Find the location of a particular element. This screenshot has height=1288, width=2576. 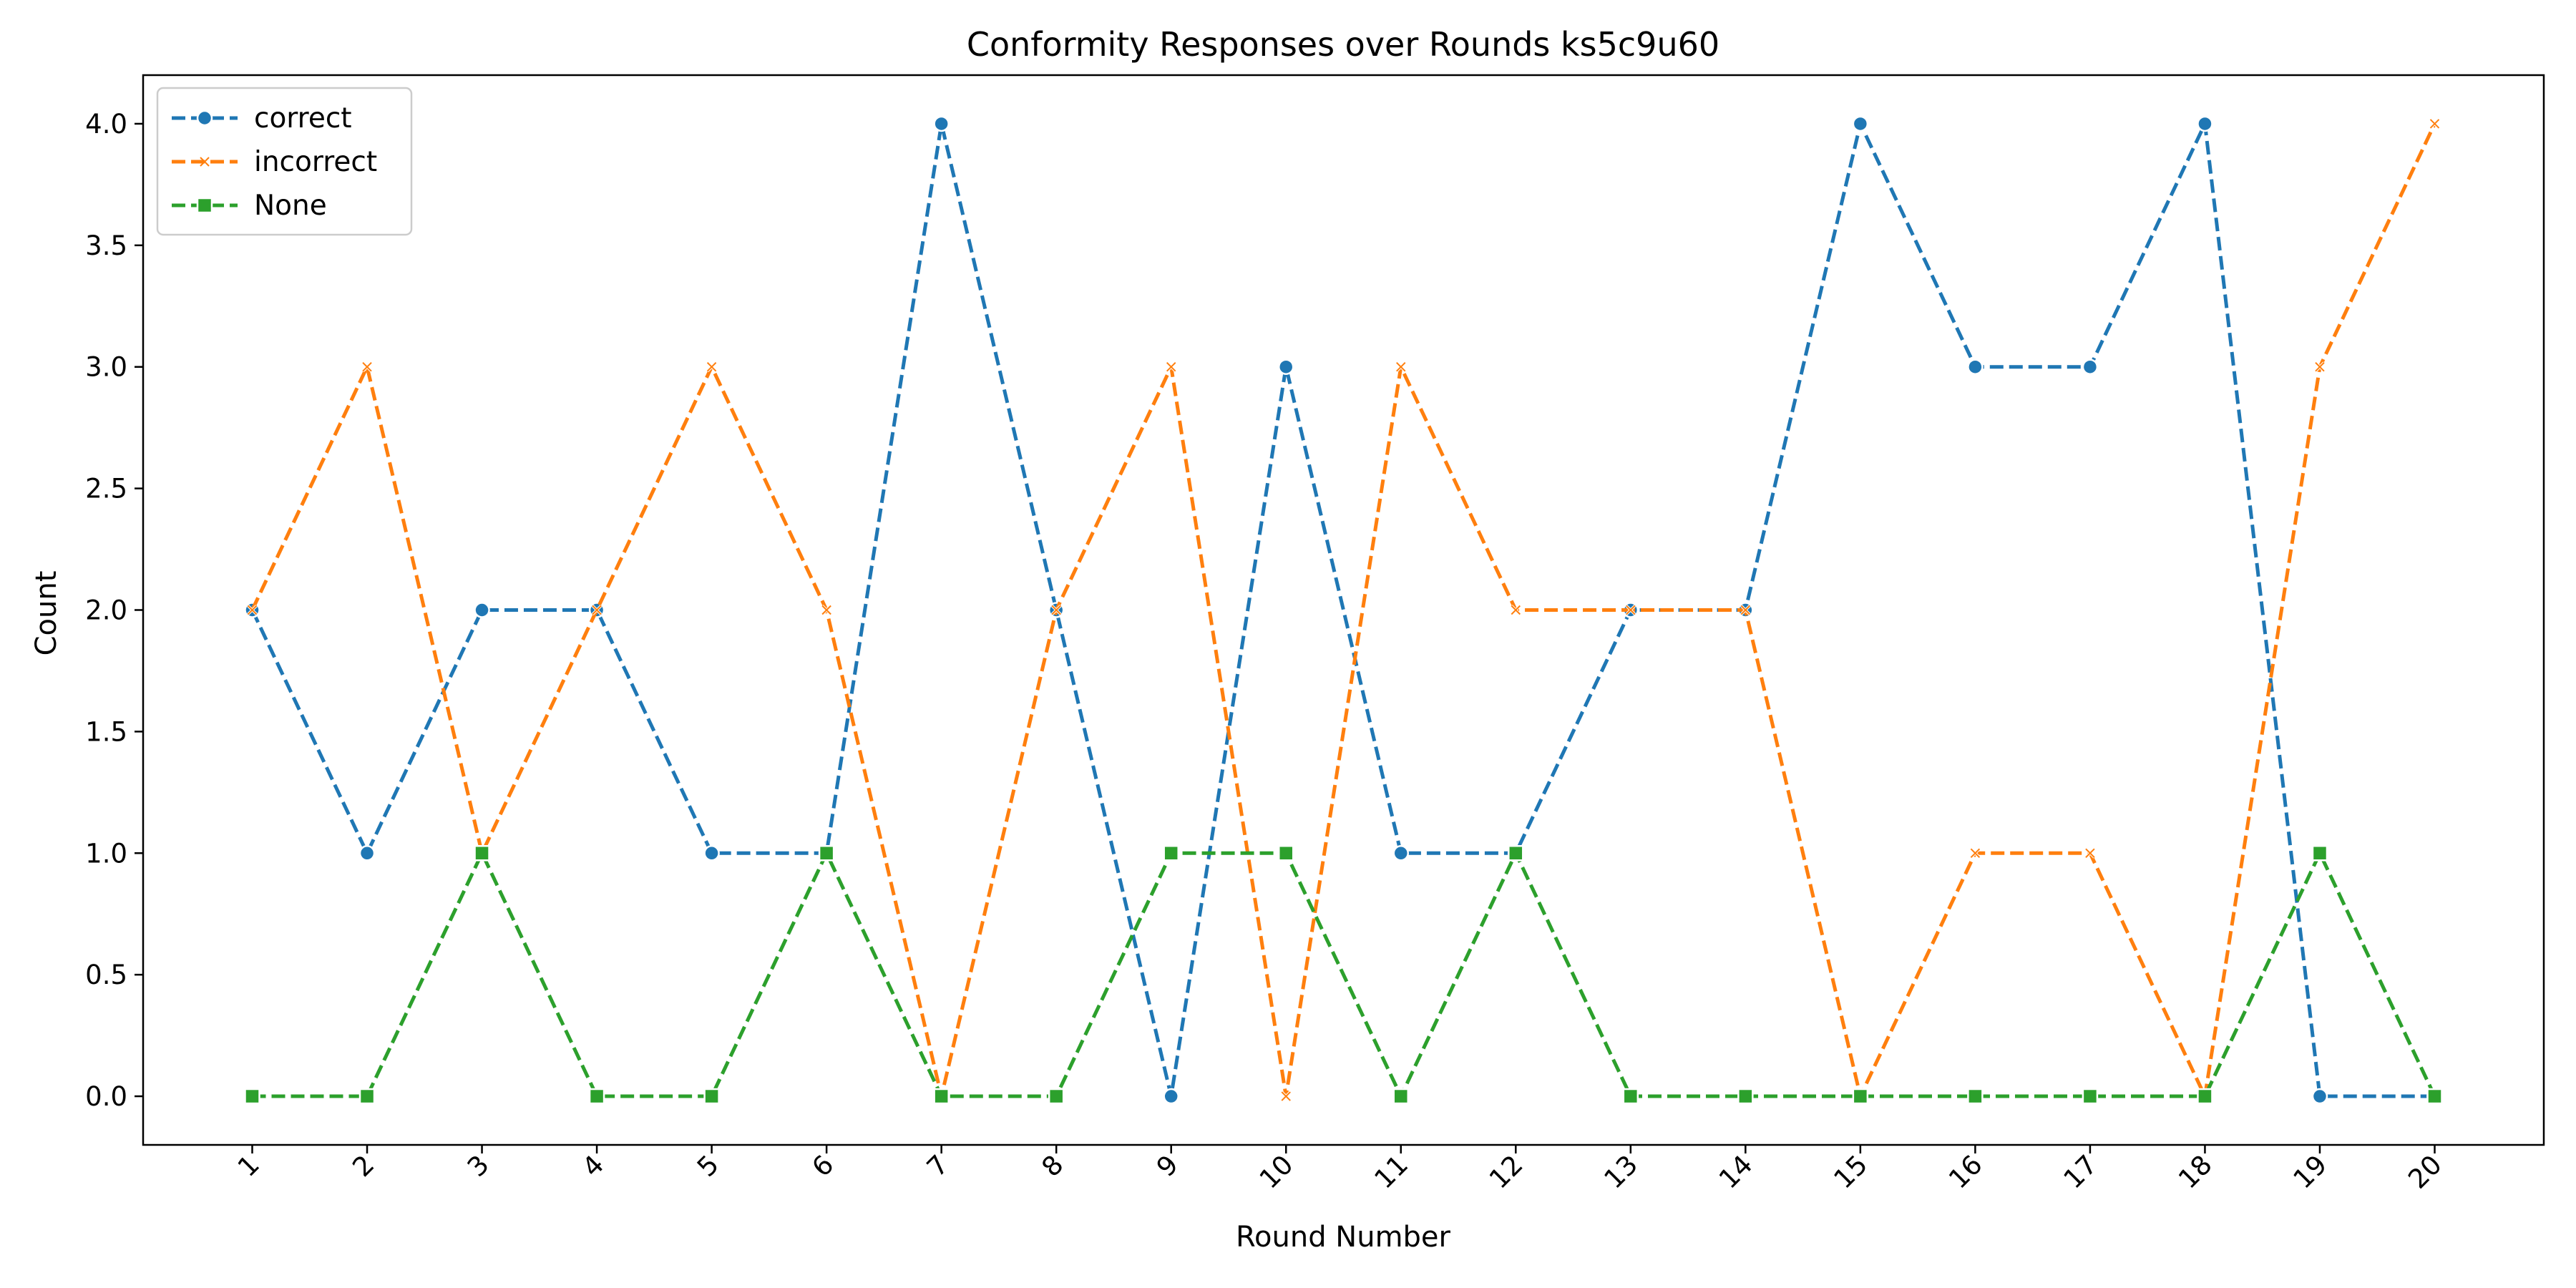

marker-incorrect-round-10-core is located at coordinates (1286, 1096).